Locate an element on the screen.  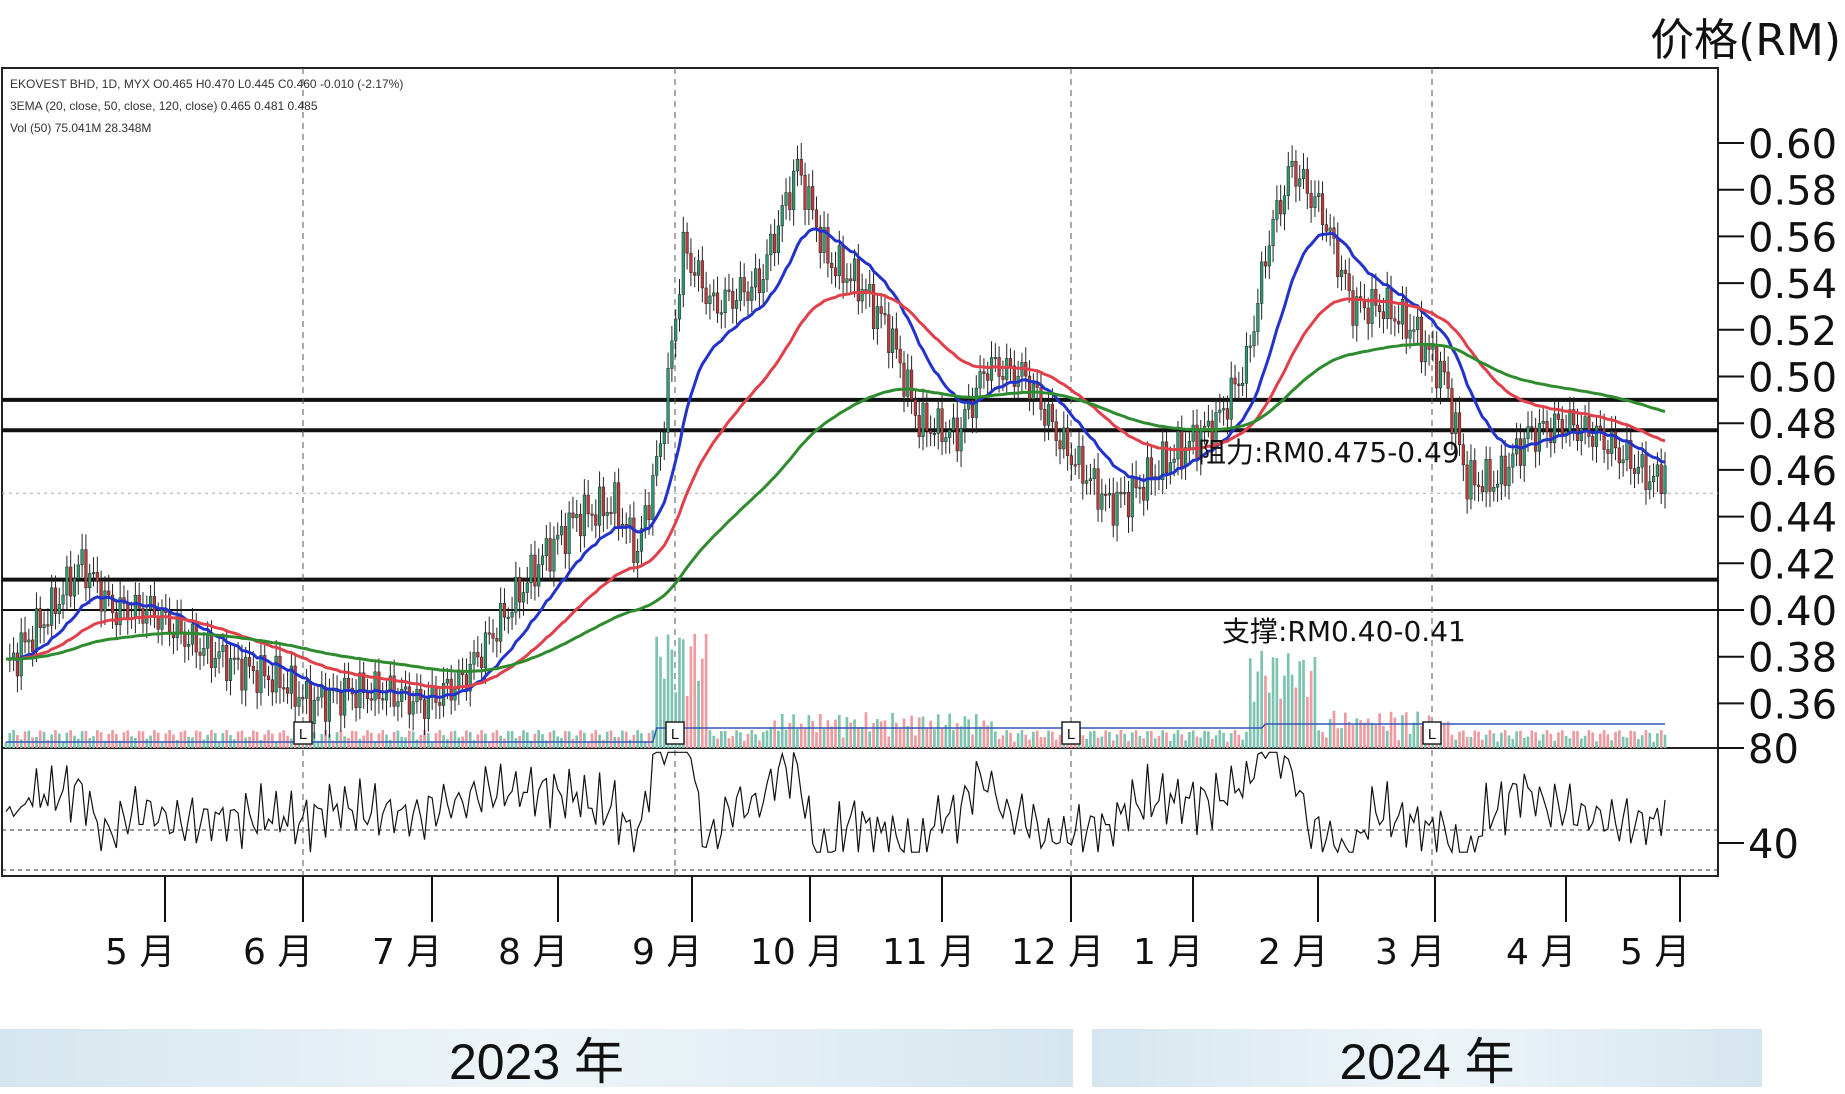
price-tick-label: 0.48 is located at coordinates (1792, 425).